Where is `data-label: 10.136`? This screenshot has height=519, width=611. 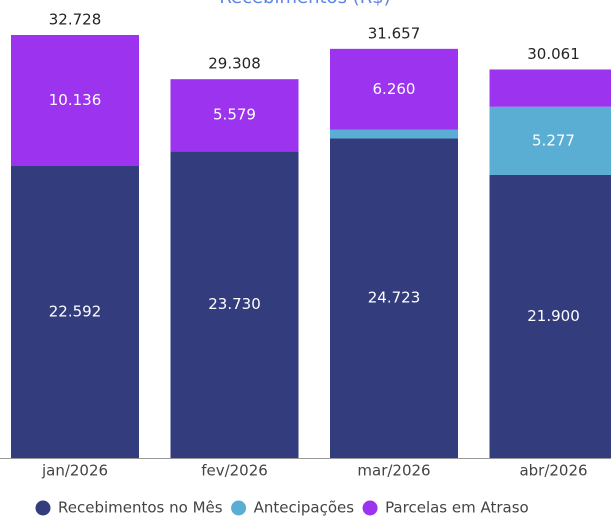 data-label: 10.136 is located at coordinates (75, 100).